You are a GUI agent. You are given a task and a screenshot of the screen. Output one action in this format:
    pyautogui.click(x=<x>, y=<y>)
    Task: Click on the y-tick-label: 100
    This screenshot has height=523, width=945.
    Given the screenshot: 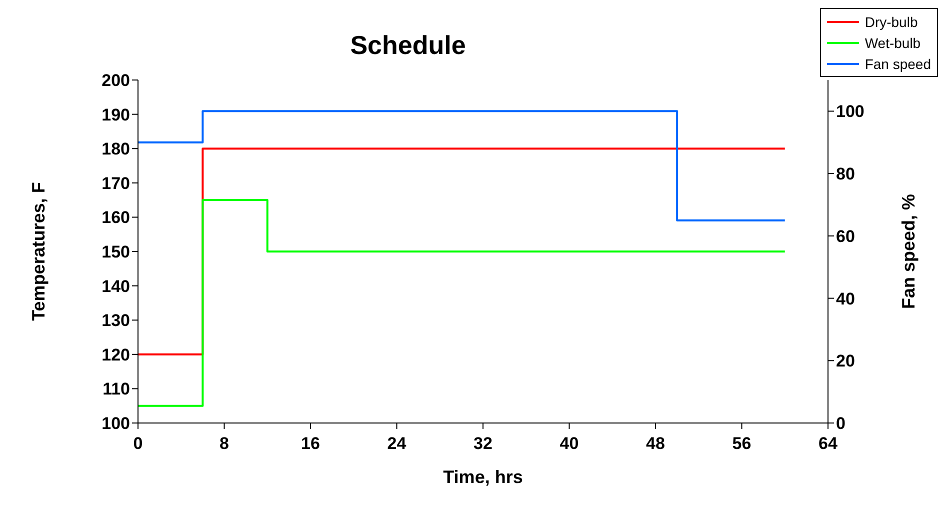 What is the action you would take?
    pyautogui.click(x=116, y=424)
    